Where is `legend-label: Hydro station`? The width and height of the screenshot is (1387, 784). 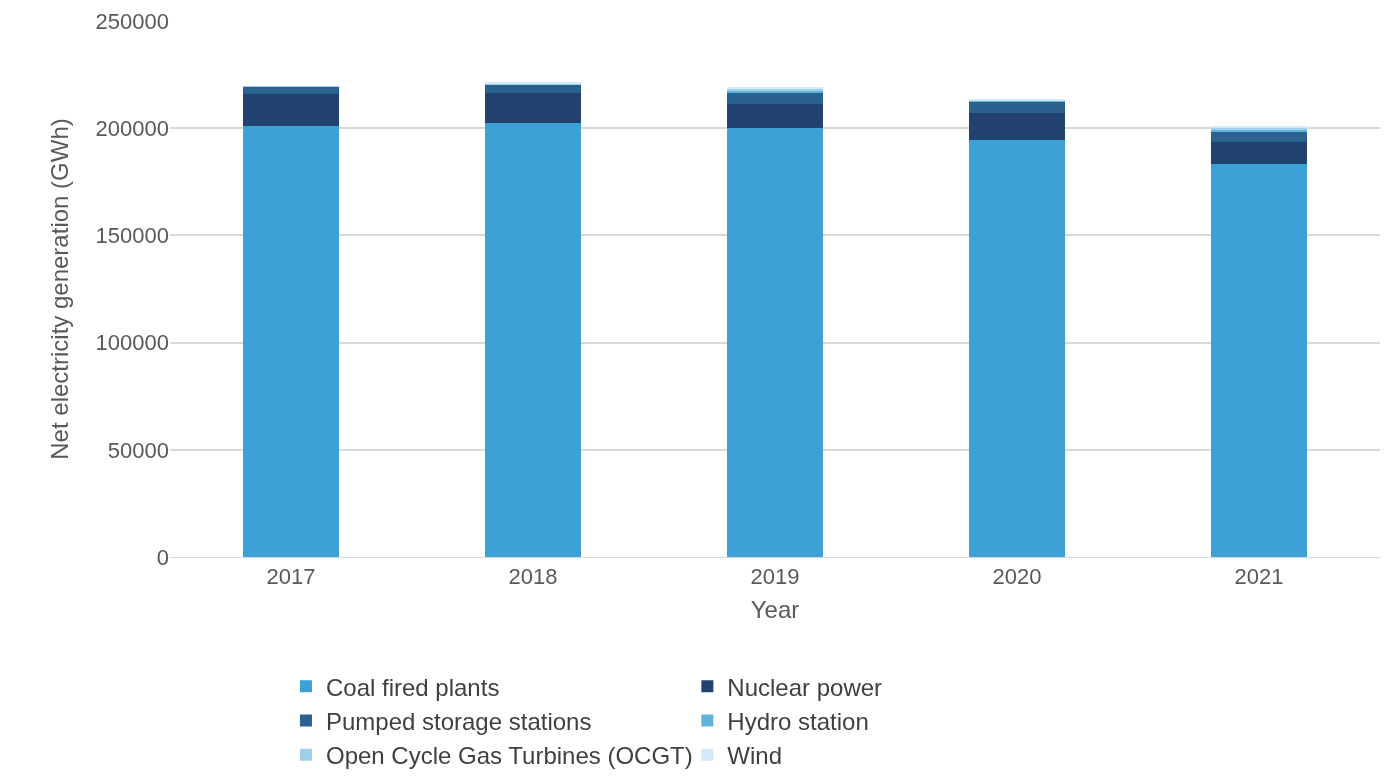 legend-label: Hydro station is located at coordinates (798, 721).